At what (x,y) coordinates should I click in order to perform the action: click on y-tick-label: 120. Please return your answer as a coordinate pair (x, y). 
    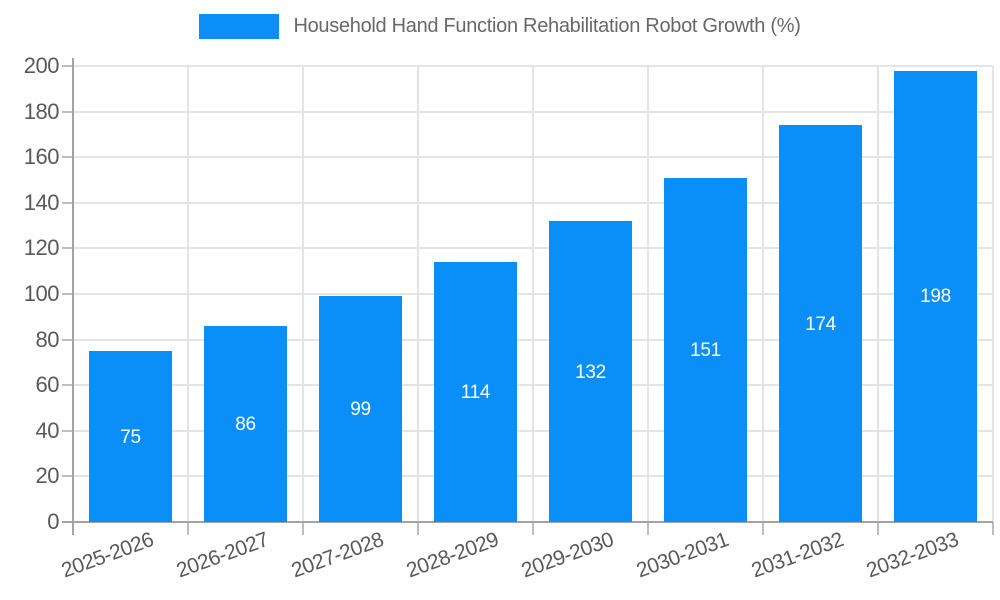
    Looking at the image, I should click on (41, 248).